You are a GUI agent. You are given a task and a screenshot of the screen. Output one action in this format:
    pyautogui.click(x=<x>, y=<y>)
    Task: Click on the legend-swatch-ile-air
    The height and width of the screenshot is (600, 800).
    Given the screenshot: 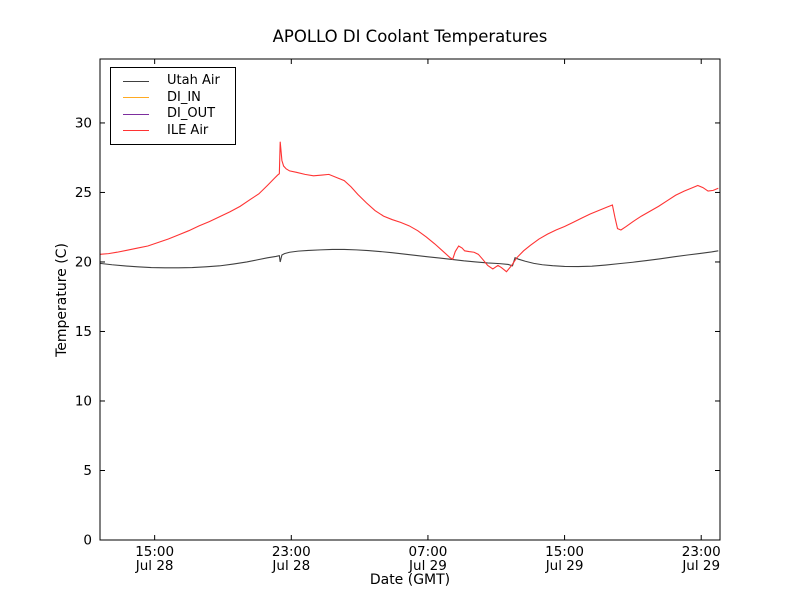 What is the action you would take?
    pyautogui.click(x=136, y=131)
    